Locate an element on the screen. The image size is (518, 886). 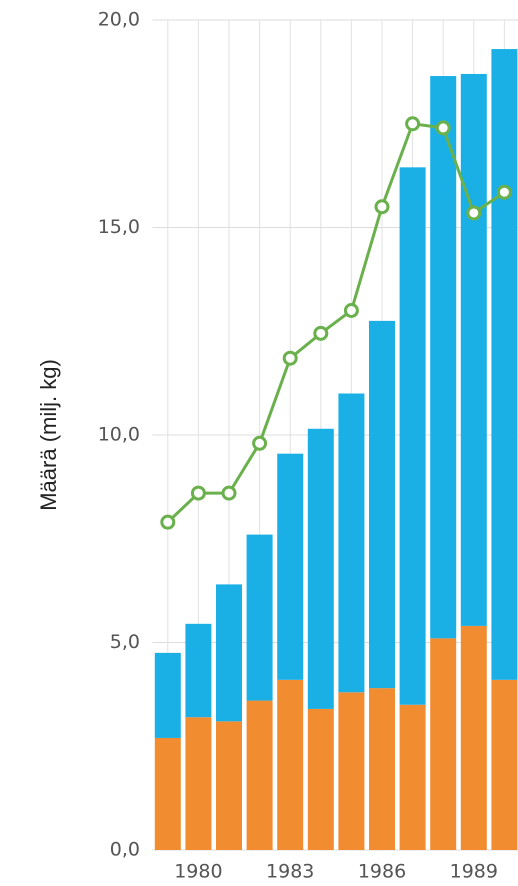
y-tick-label: 10,0 is located at coordinates (119, 435).